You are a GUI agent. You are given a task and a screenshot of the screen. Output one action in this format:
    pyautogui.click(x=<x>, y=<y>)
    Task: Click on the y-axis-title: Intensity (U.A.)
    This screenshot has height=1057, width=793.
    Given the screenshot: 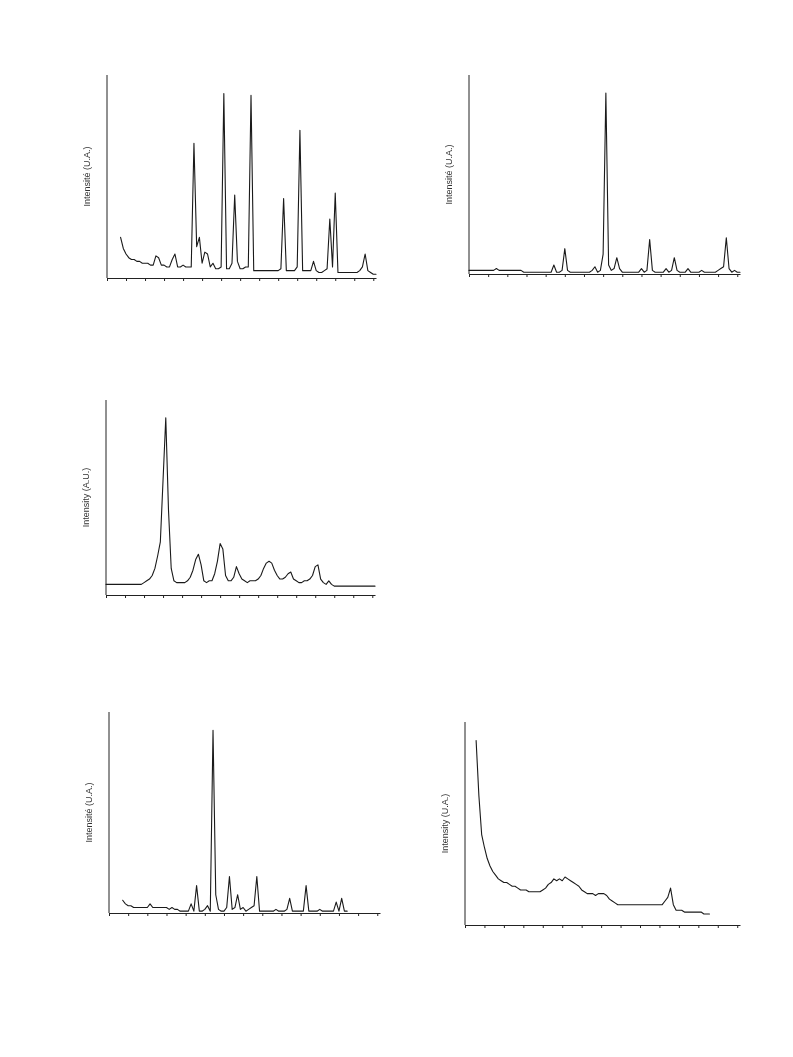 What is the action you would take?
    pyautogui.click(x=445, y=823)
    